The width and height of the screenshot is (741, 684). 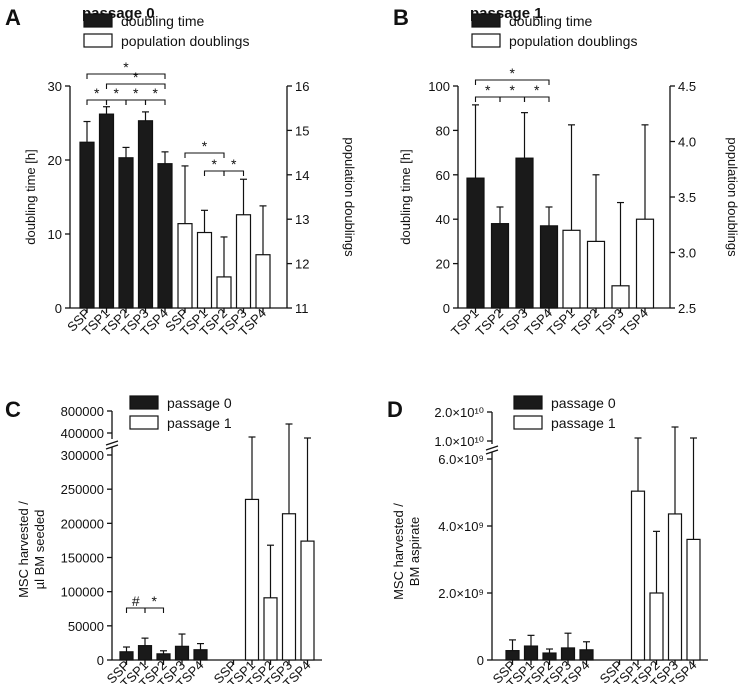 What do you see at coordinates (82, 523) in the screenshot?
I see `y-tick-label: 200000` at bounding box center [82, 523].